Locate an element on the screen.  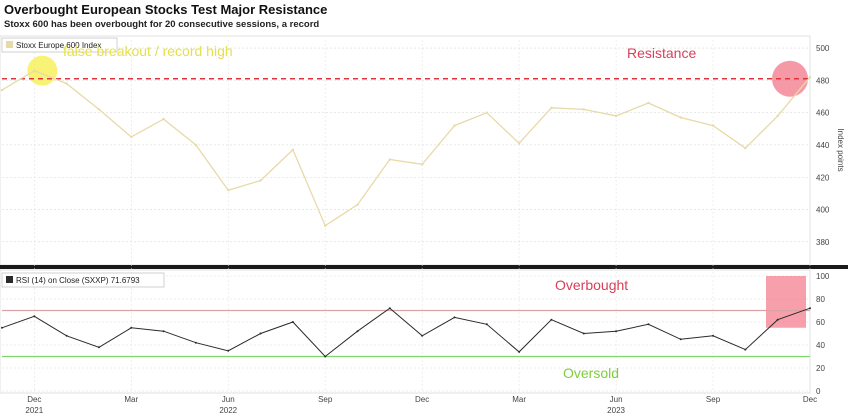
rsi-legend-swatch is located at coordinates (9, 279).